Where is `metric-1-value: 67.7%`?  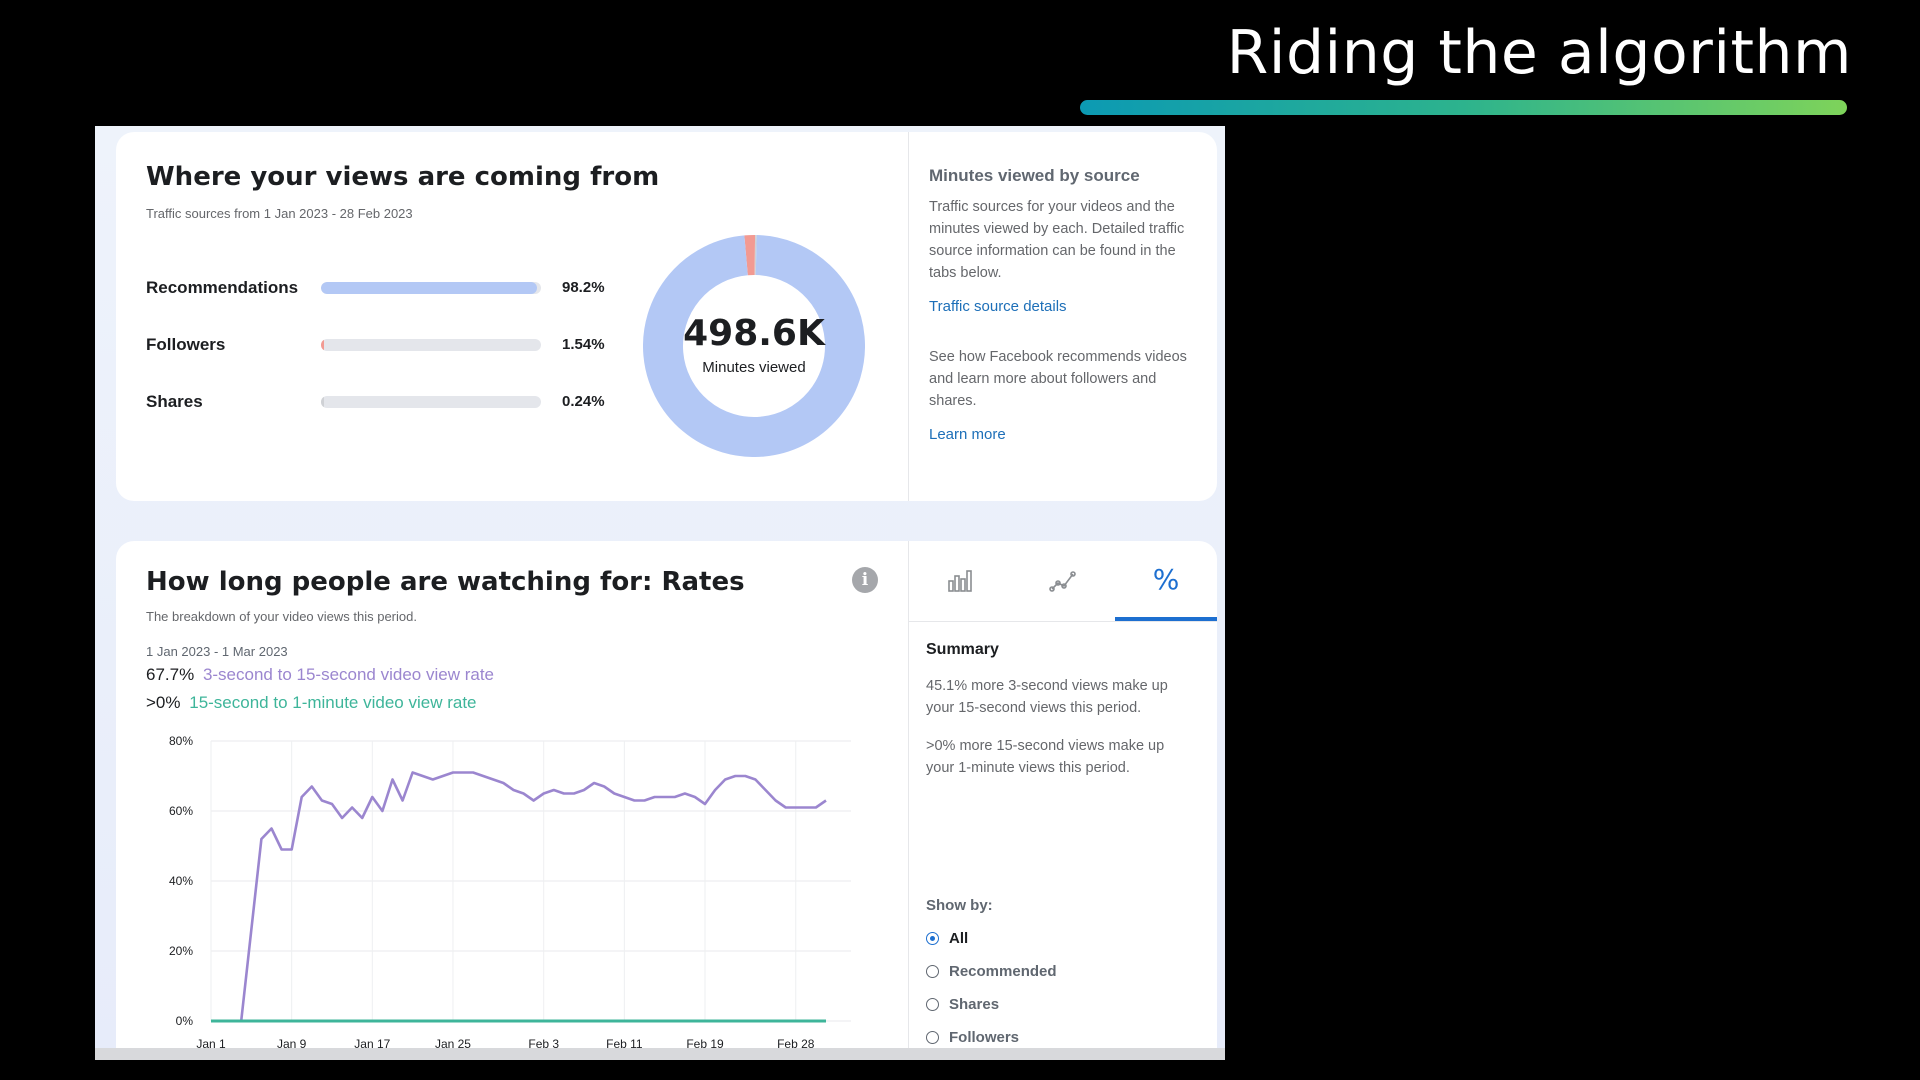 metric-1-value: 67.7% is located at coordinates (170, 674).